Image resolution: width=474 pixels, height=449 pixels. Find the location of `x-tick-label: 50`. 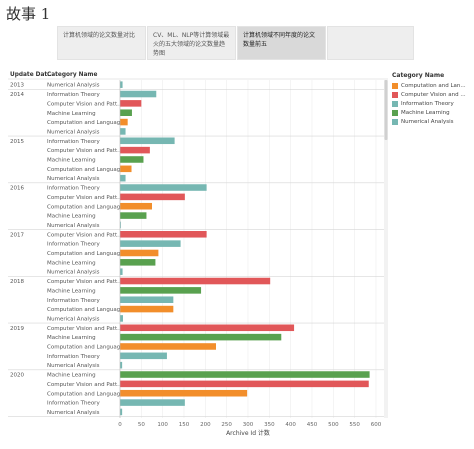

x-tick-label: 50 is located at coordinates (141, 425).